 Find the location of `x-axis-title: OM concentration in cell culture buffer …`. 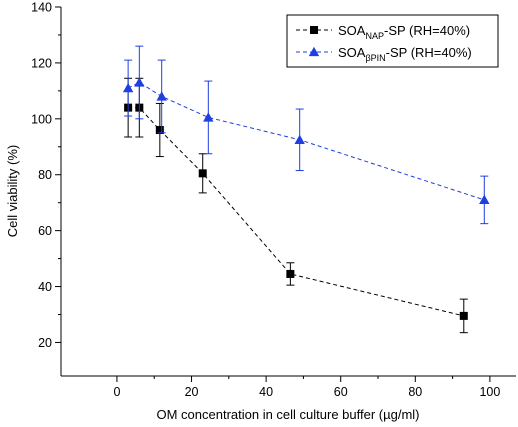

x-axis-title: OM concentration in cell culture buffer … is located at coordinates (287, 414).